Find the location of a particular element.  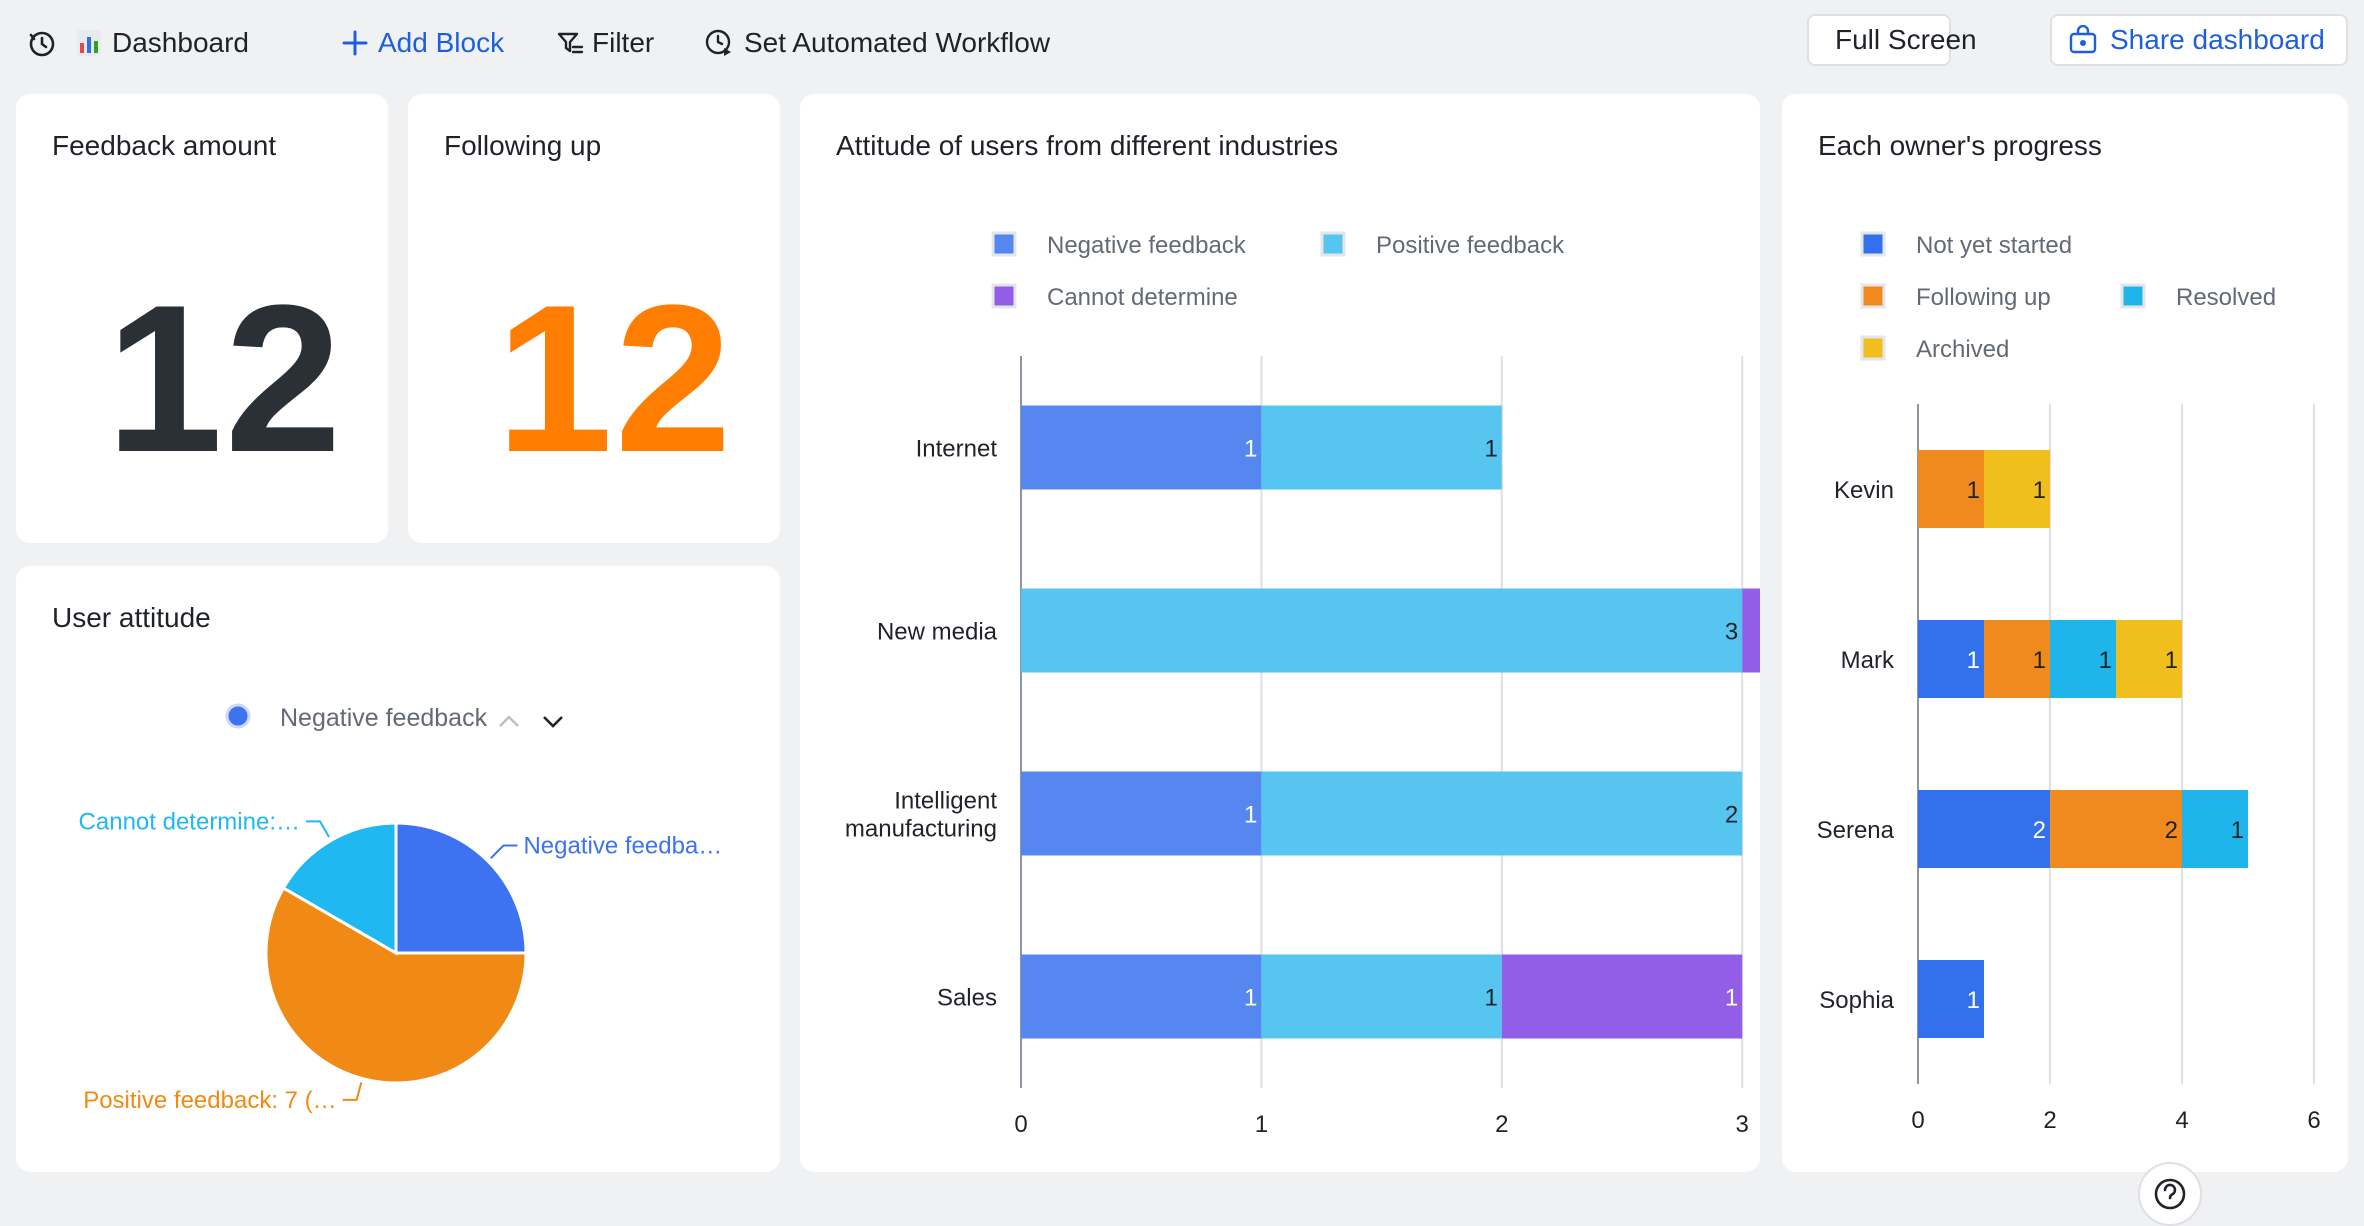

y-category-label: manufacturing is located at coordinates (921, 829).